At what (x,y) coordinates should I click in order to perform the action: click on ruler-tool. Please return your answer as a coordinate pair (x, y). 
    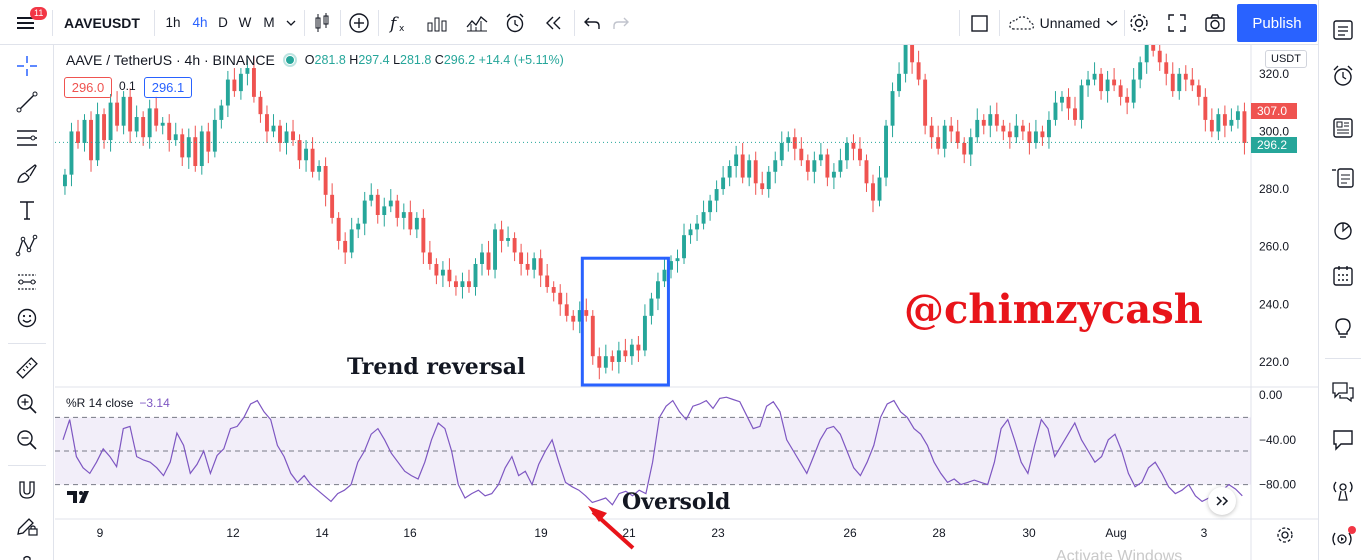
    Looking at the image, I should click on (27, 368).